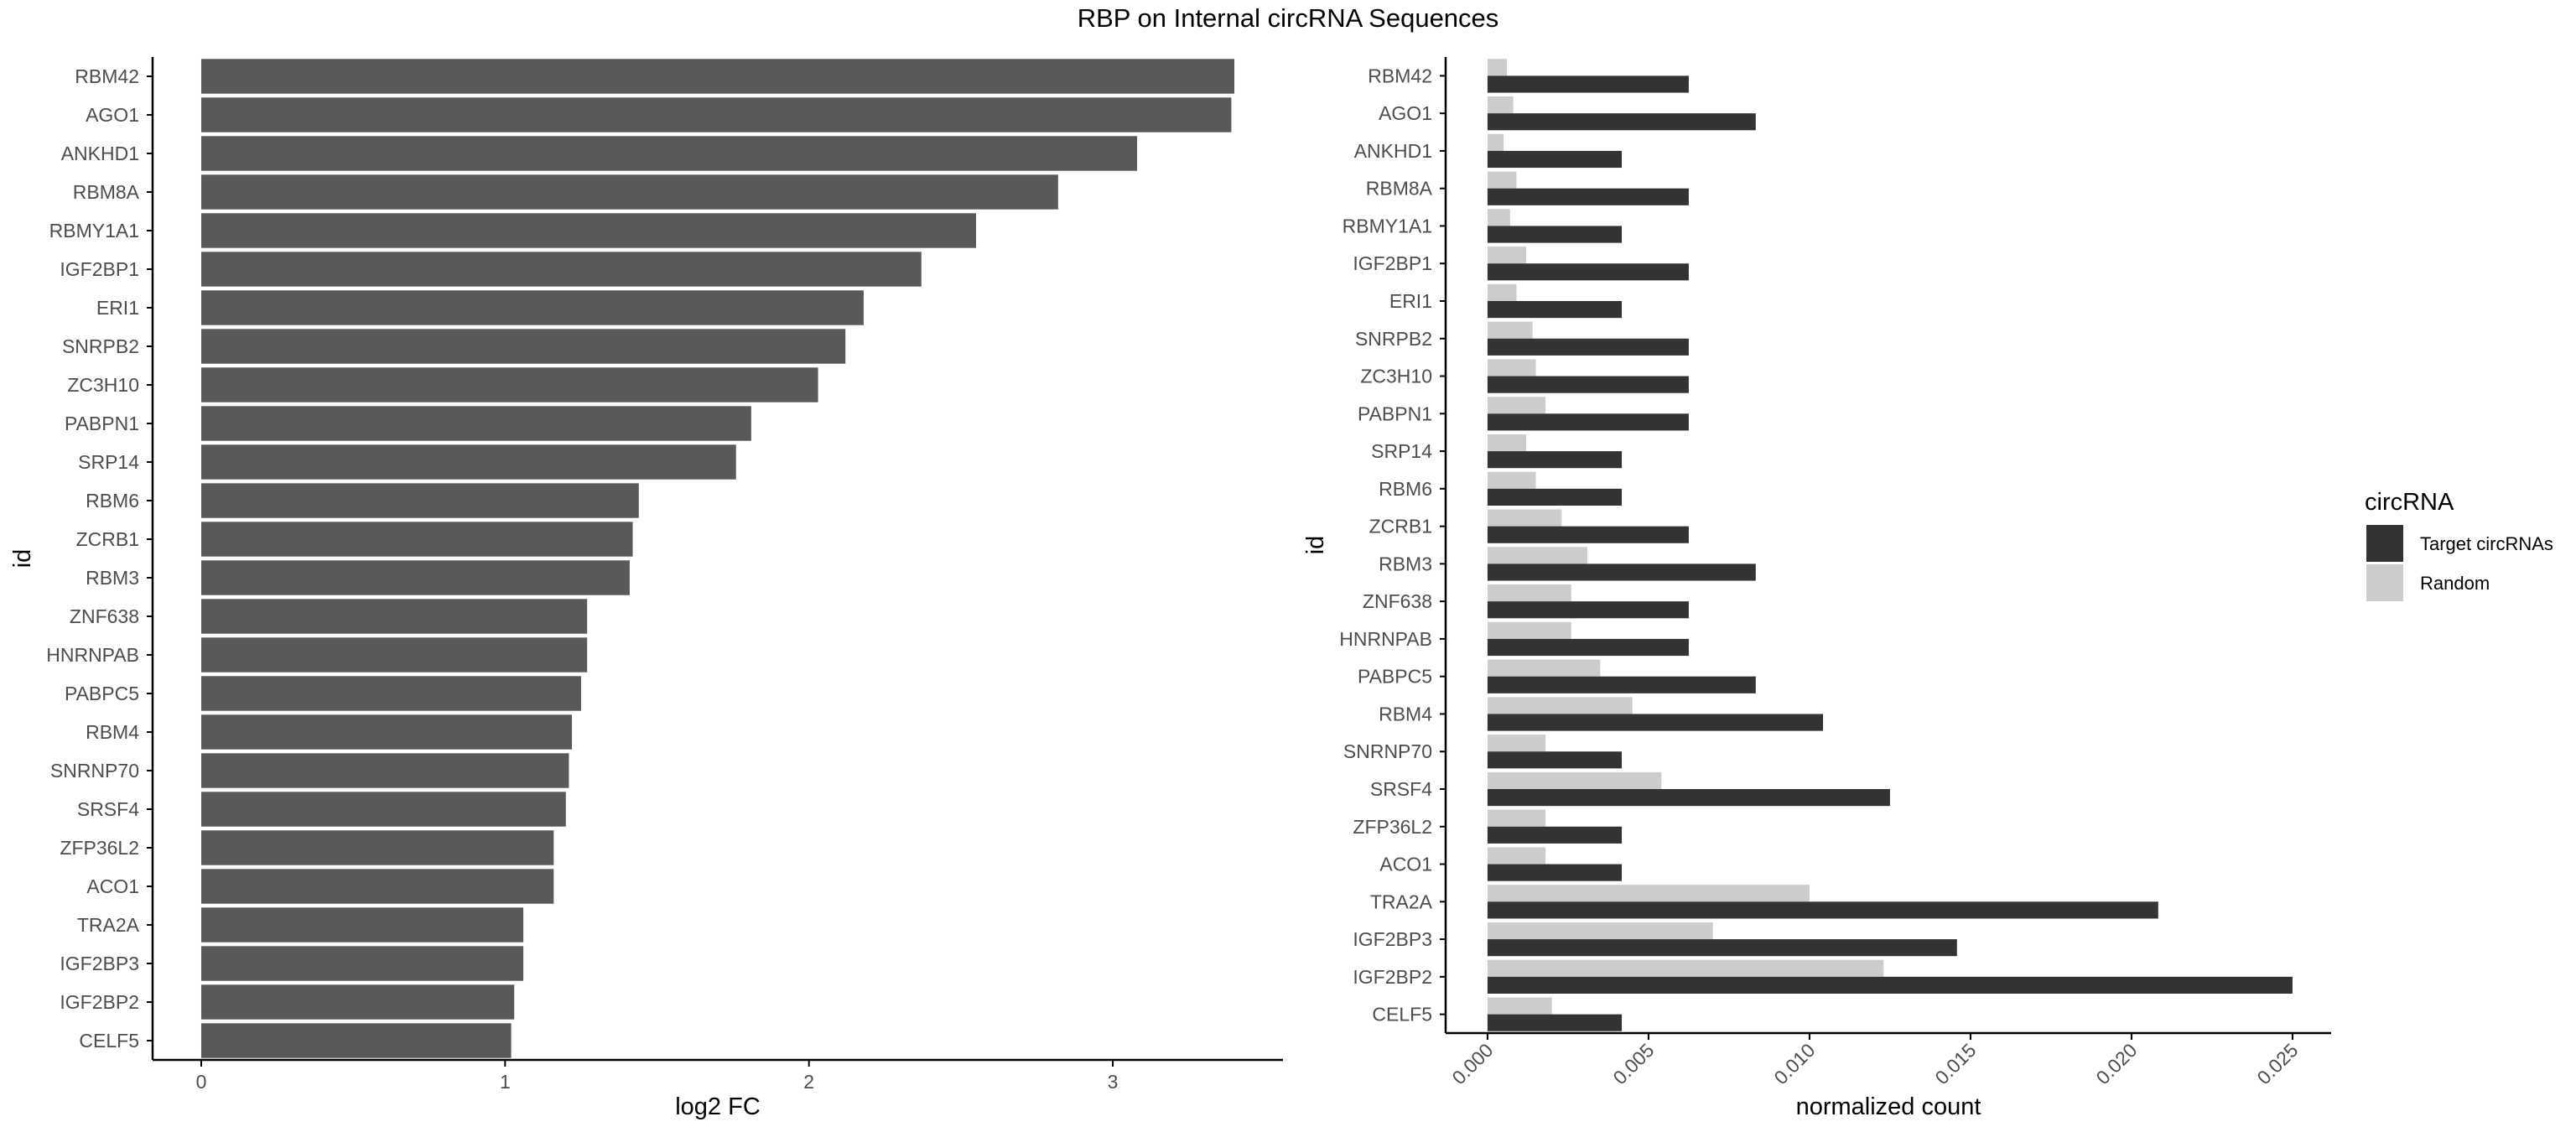  Describe the element at coordinates (1955, 1063) in the screenshot. I see `x-tick-label: 0.015` at that location.